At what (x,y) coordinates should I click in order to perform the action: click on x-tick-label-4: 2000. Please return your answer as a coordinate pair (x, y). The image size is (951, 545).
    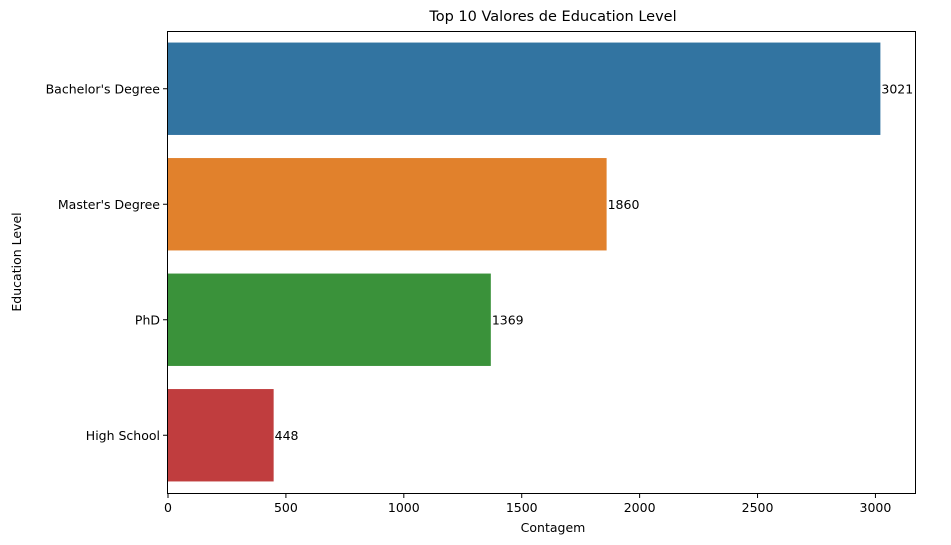
    Looking at the image, I should click on (640, 507).